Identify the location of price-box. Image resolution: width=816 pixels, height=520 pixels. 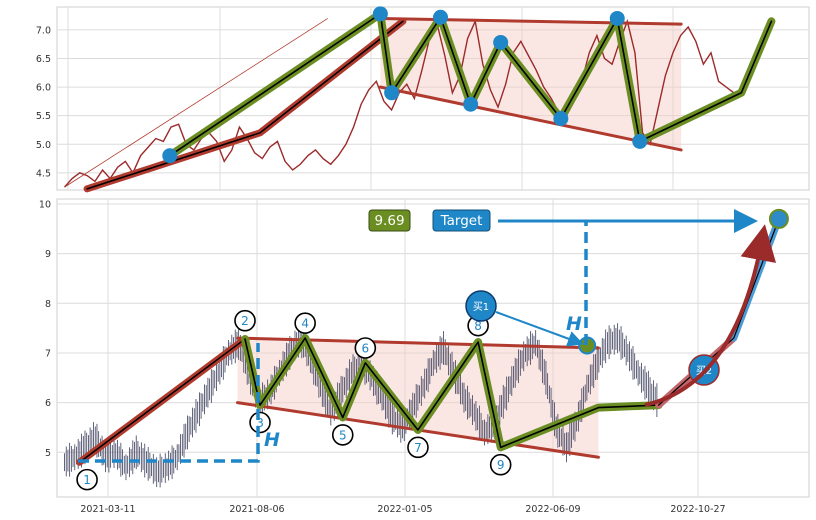
(389, 220).